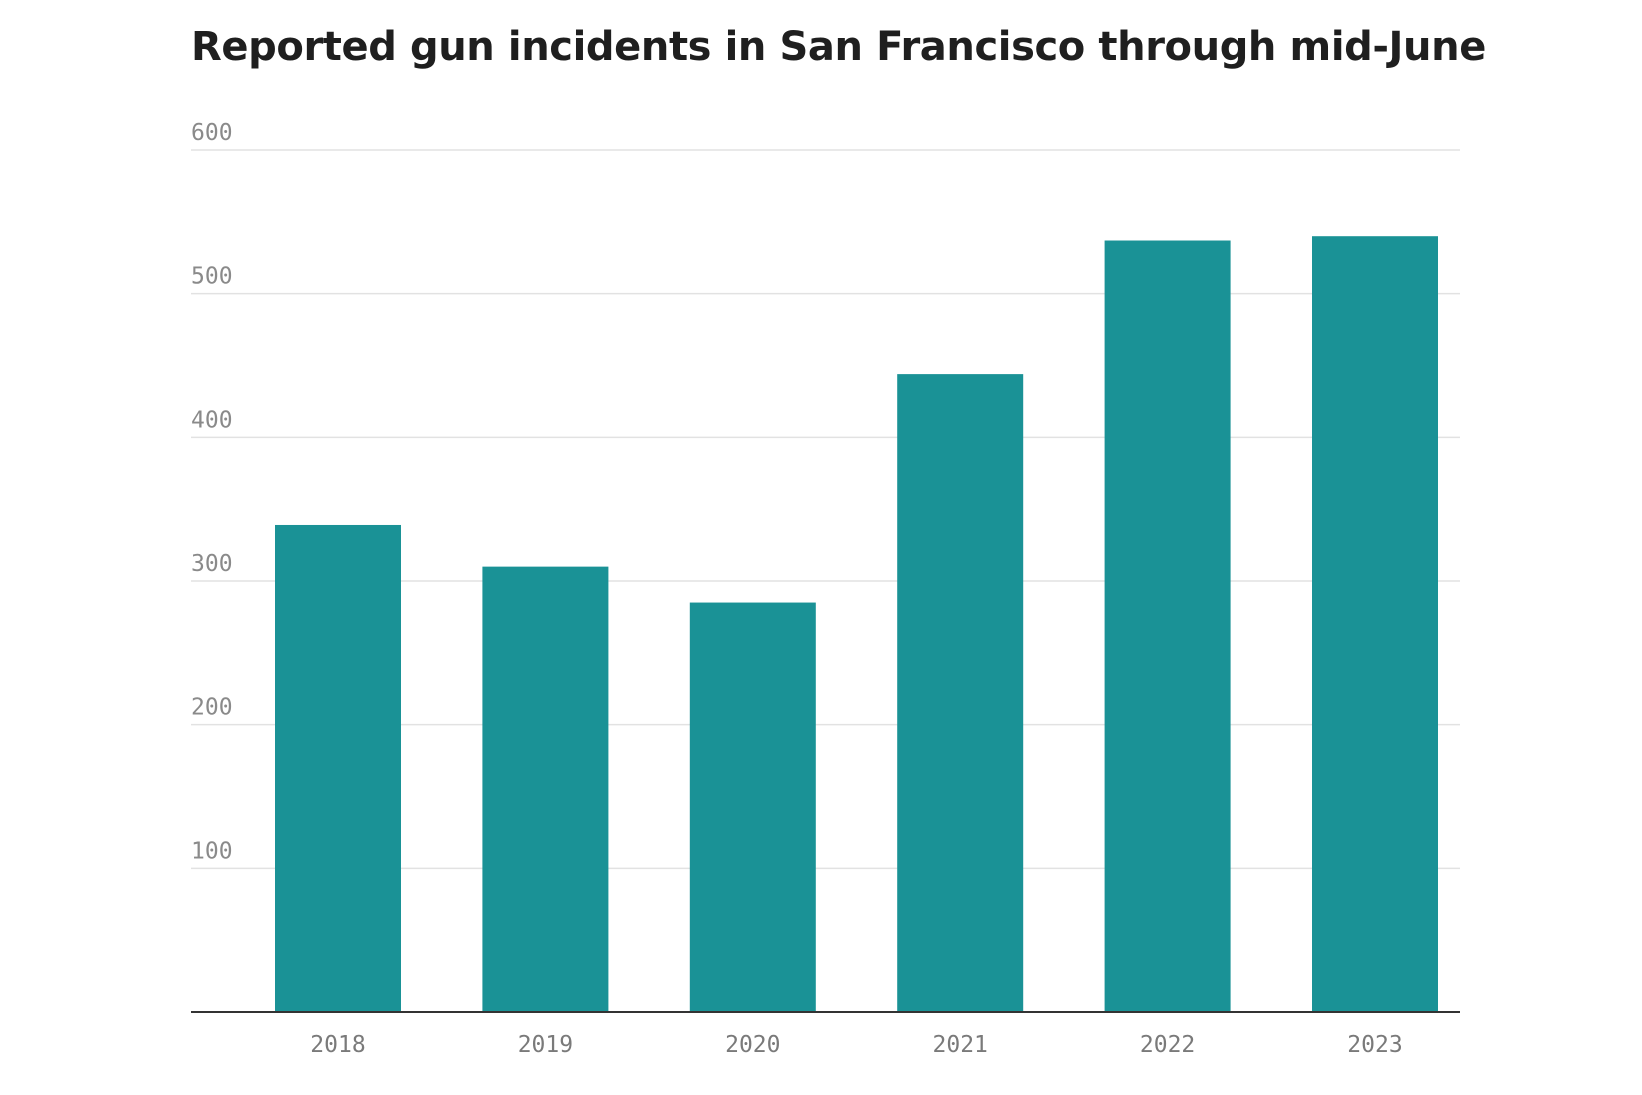 This screenshot has width=1642, height=1095. I want to click on bar-2023, so click(1375, 624).